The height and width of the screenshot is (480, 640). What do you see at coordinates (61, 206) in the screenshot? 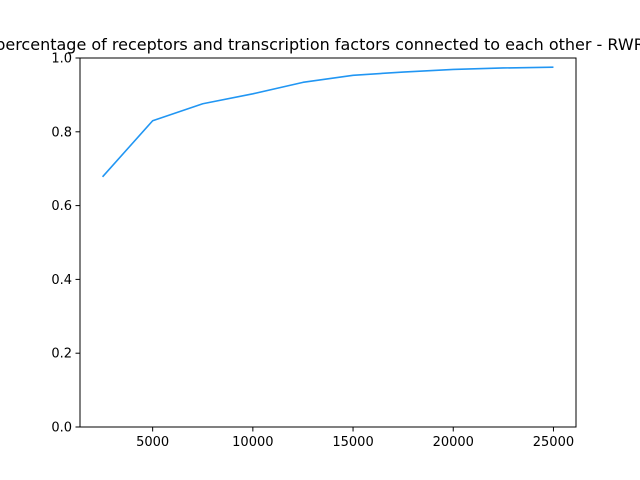
I see `y-tick-label: 0.6` at bounding box center [61, 206].